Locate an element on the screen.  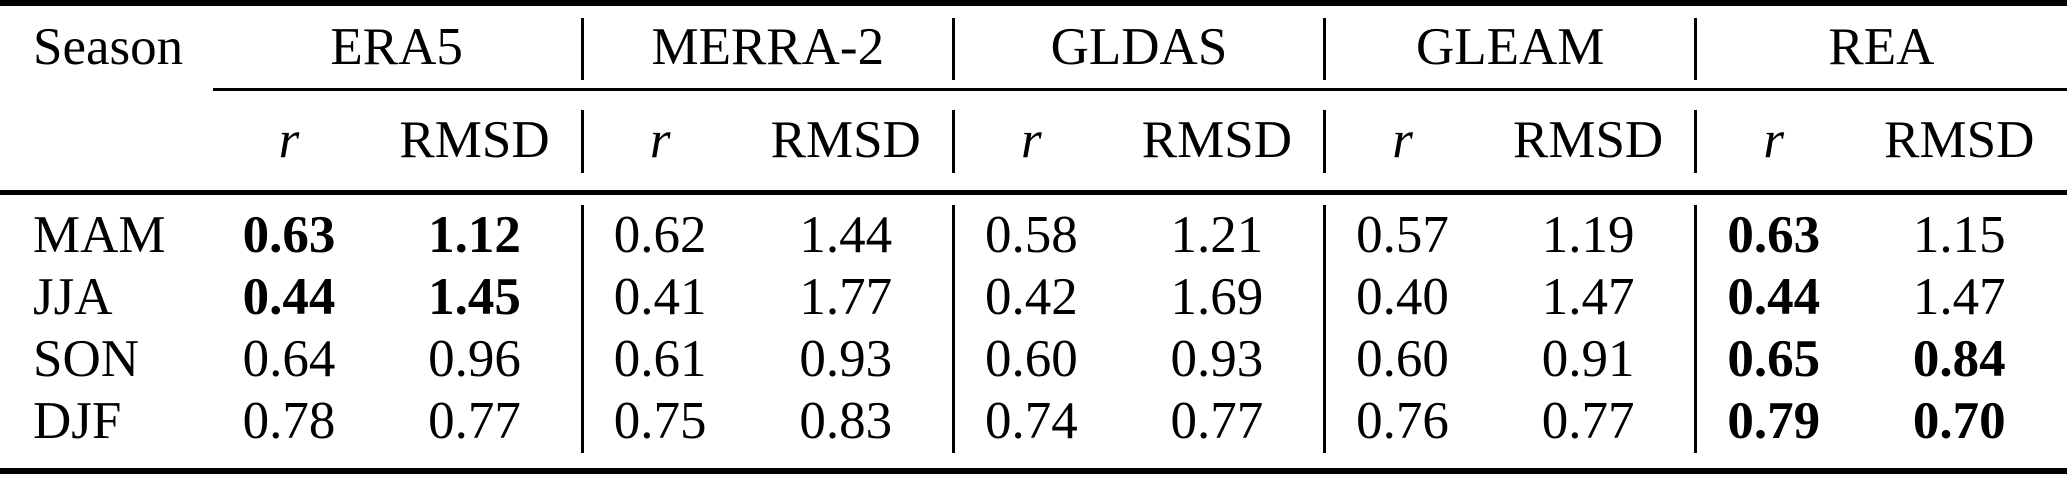
table-bottom-rule is located at coordinates (1033, 471).